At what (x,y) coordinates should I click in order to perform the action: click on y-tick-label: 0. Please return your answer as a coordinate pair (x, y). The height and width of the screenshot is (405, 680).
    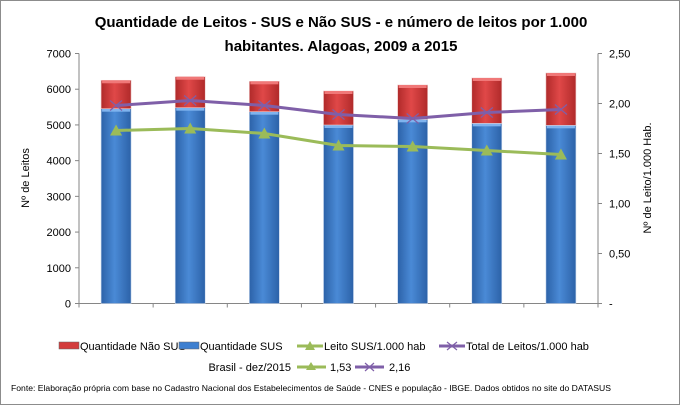
    Looking at the image, I should click on (68, 305).